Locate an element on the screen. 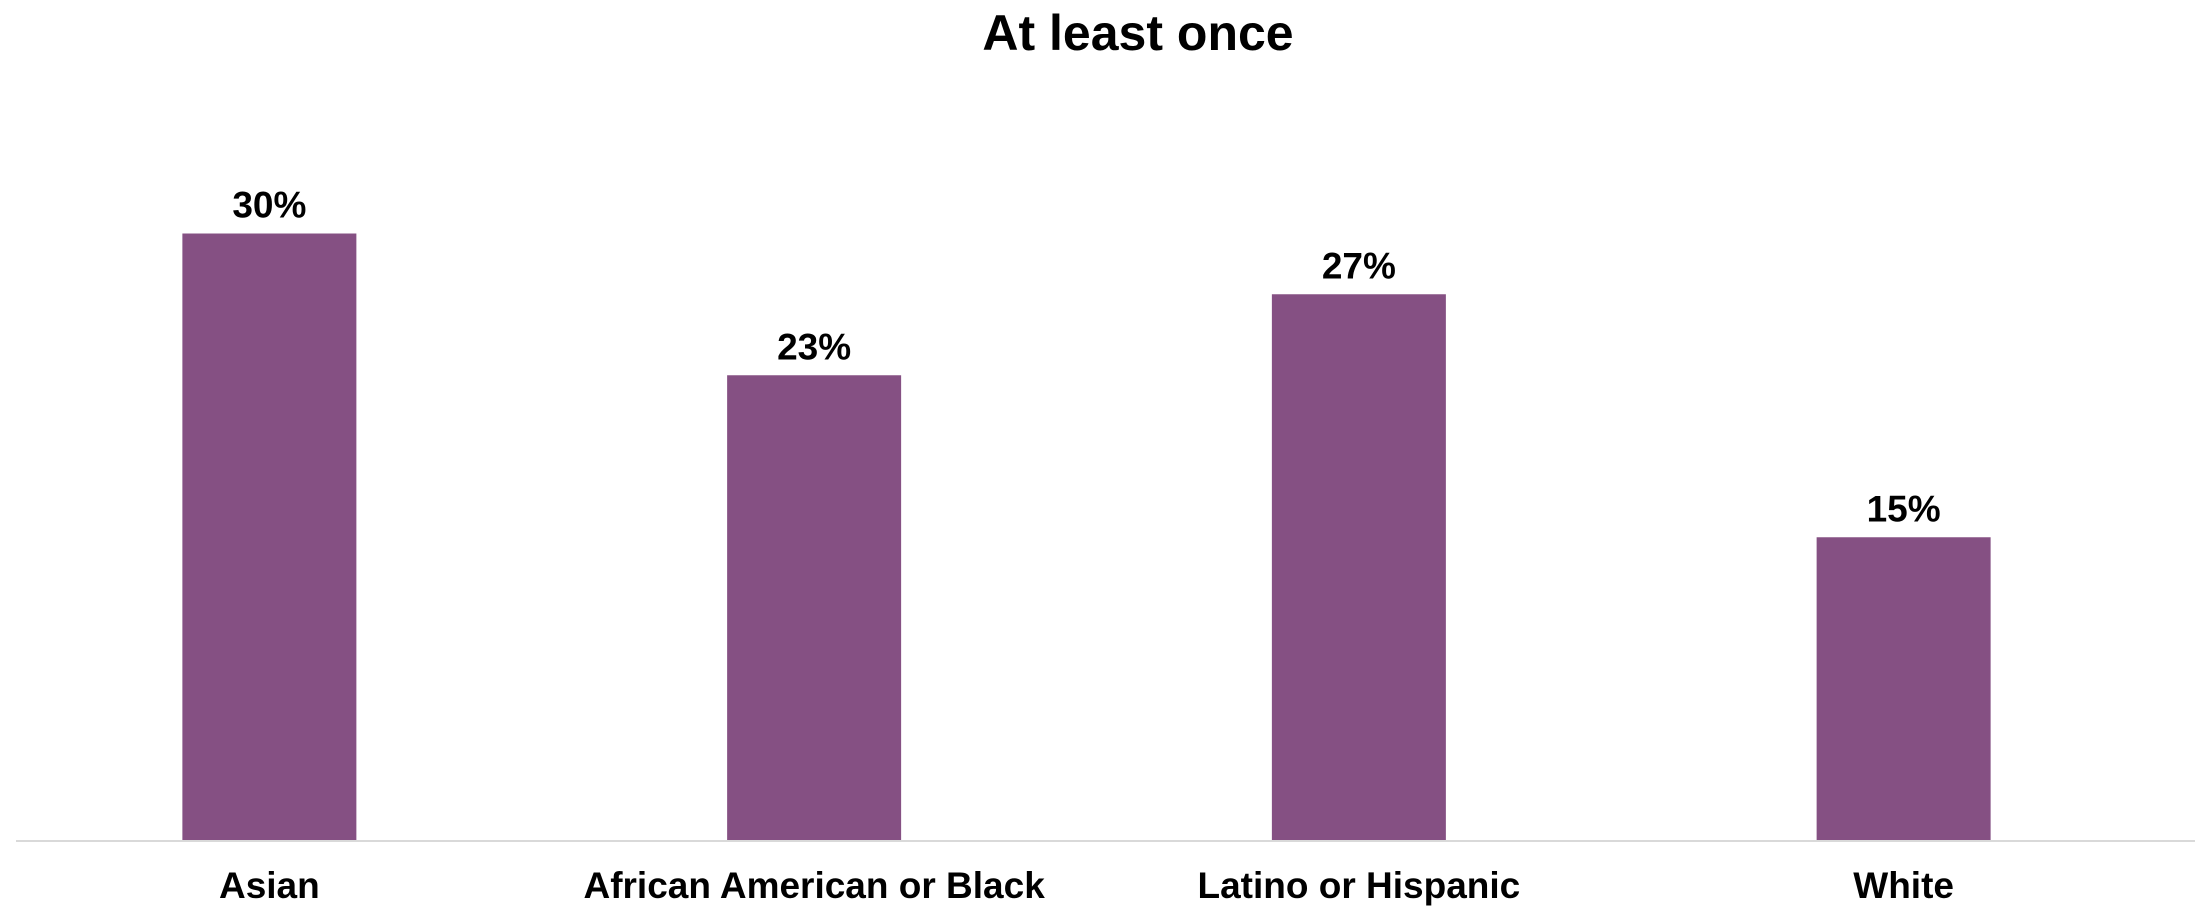 This screenshot has width=2195, height=906. data-label-1: 23% is located at coordinates (814, 346).